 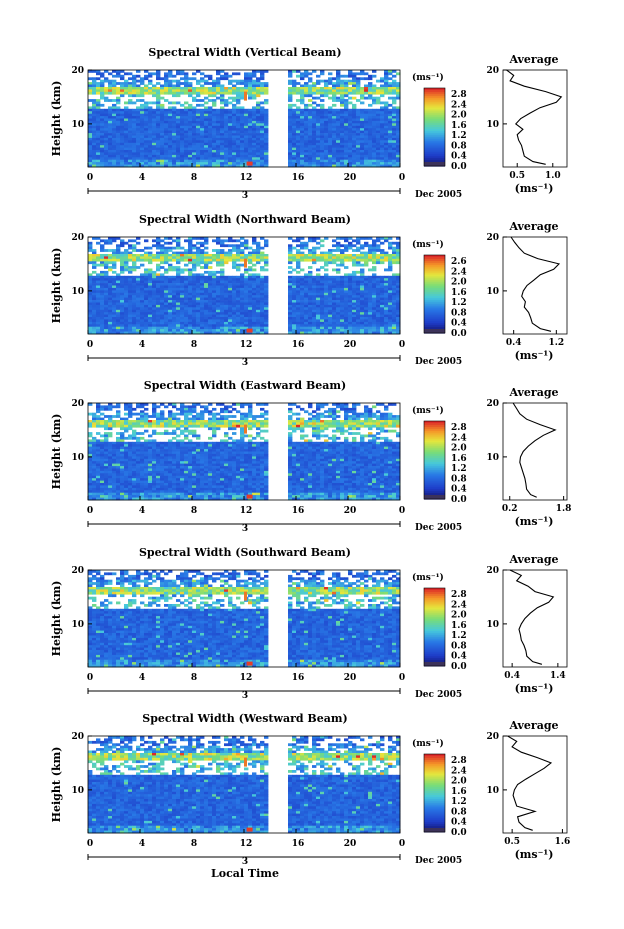 I want to click on panel-title: Spectral Width (Eastward Beam), so click(x=245, y=385).